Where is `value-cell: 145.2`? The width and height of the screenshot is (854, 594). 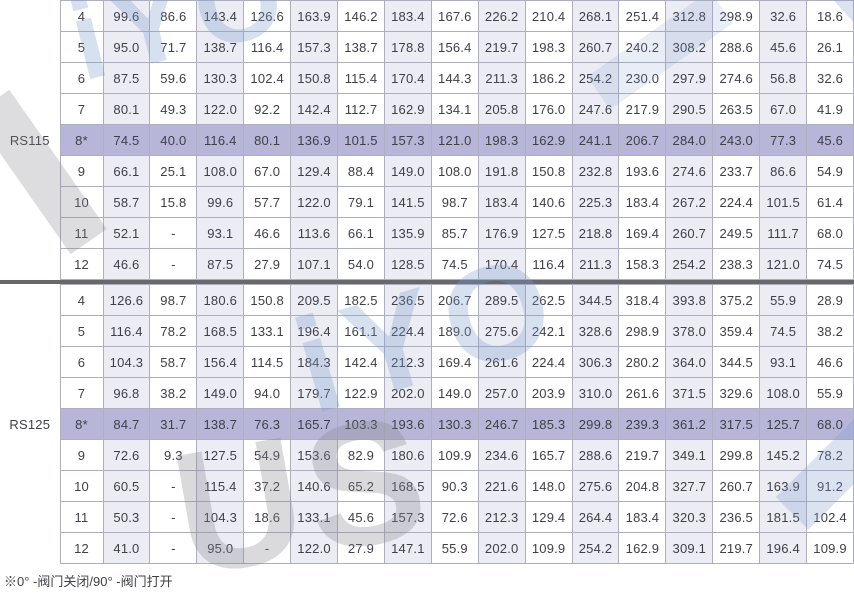 value-cell: 145.2 is located at coordinates (783, 455).